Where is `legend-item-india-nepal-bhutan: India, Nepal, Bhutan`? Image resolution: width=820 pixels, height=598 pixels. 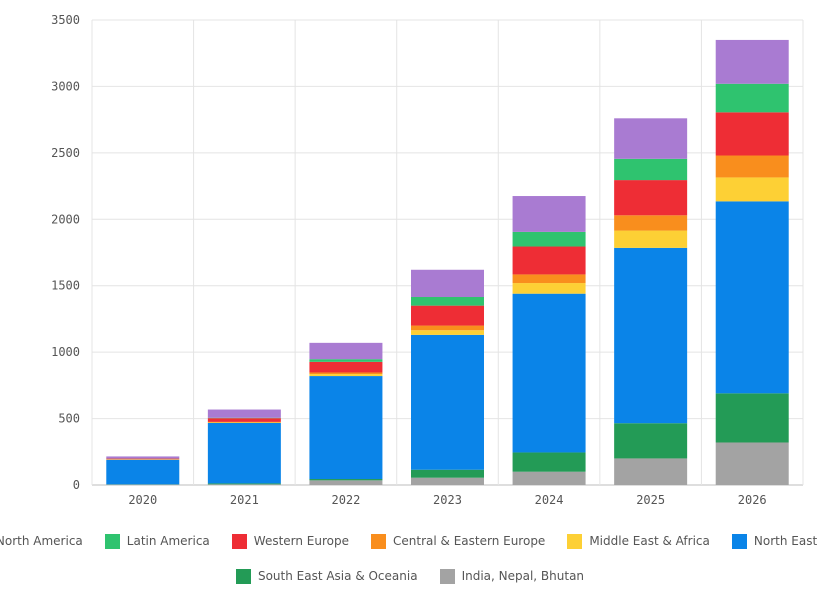 legend-item-india-nepal-bhutan: India, Nepal, Bhutan is located at coordinates (512, 576).